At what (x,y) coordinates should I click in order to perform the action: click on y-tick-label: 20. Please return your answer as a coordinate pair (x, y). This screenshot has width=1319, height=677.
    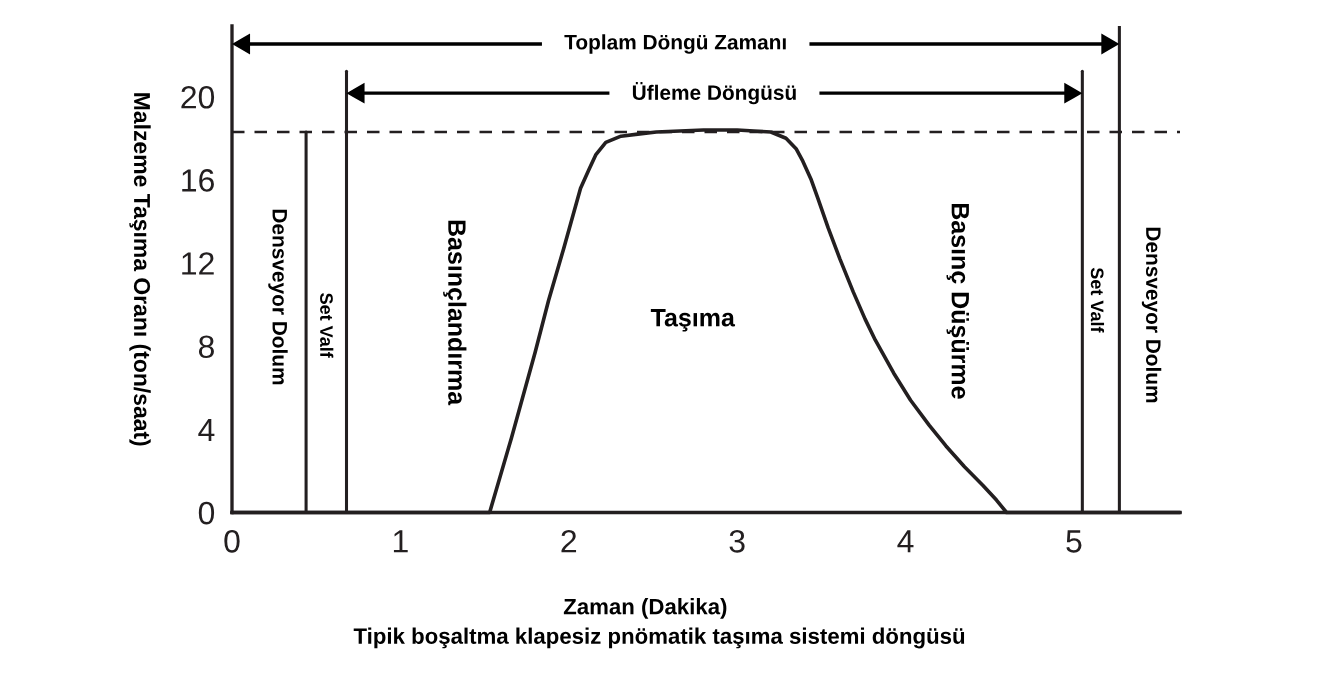
    Looking at the image, I should click on (198, 97).